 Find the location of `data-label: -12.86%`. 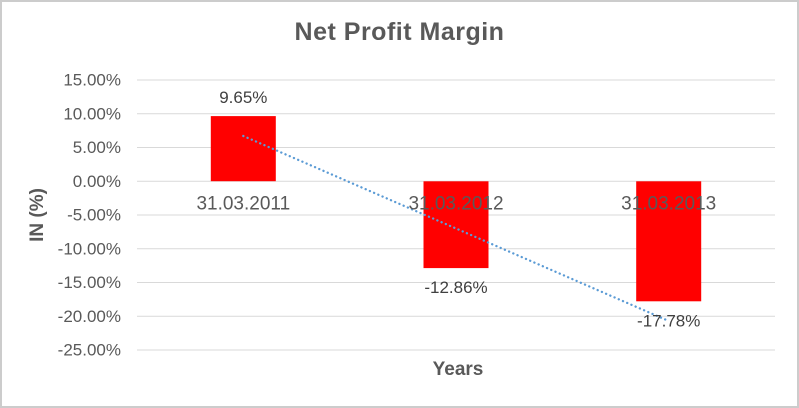

data-label: -12.86% is located at coordinates (455, 287).